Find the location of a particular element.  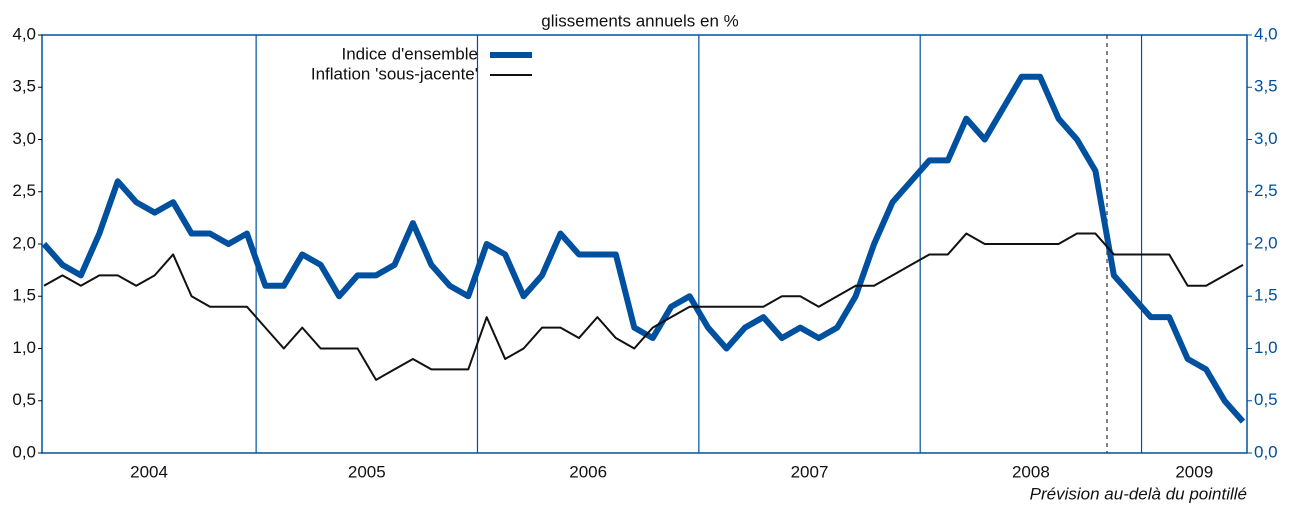

y2-tick-label: 3,0 is located at coordinates (1266, 138).